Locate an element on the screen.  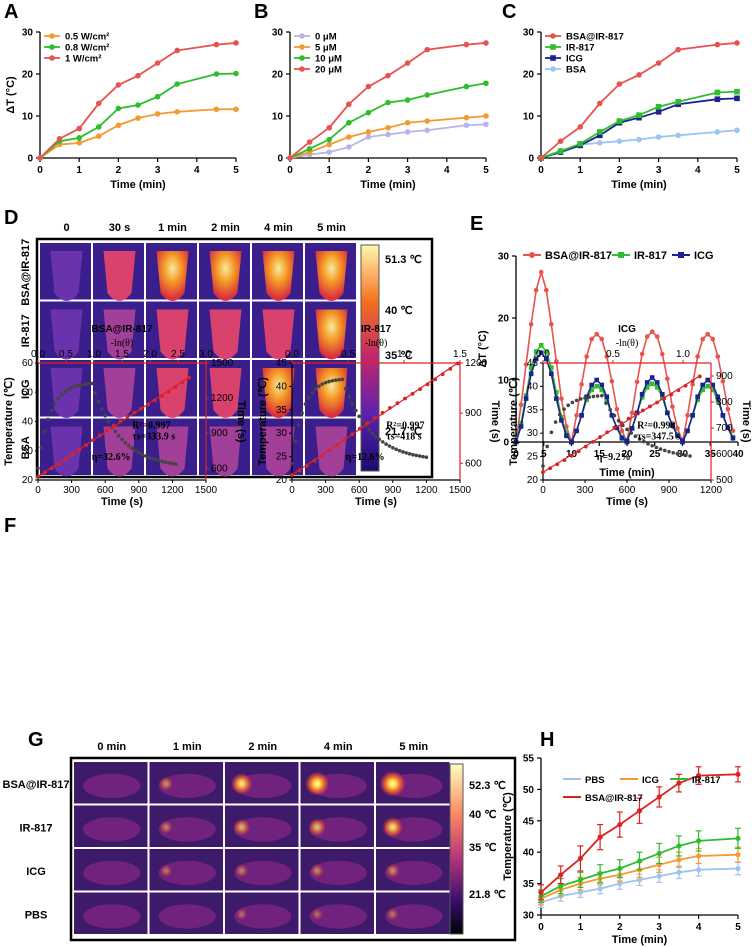
r-squared-label: R²=0.998 is located at coordinates (656, 426).